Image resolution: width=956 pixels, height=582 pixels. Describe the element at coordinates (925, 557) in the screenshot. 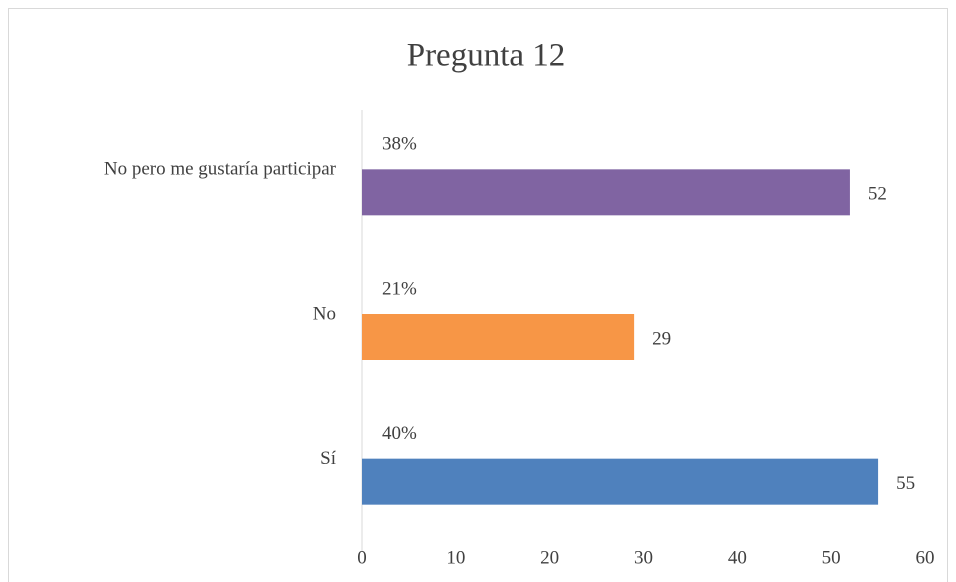

I see `x-tick-label: 60` at that location.